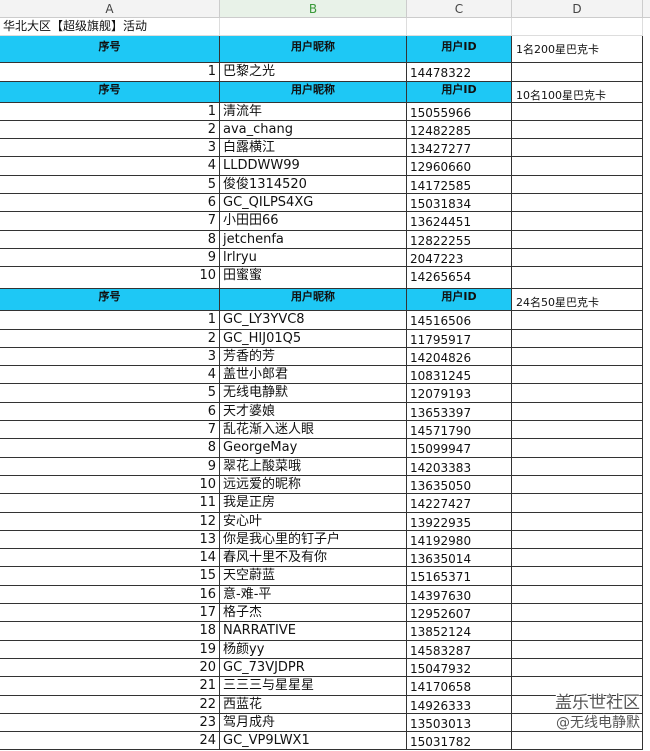 The image size is (650, 751). I want to click on seq-cell: 20, so click(110, 668).